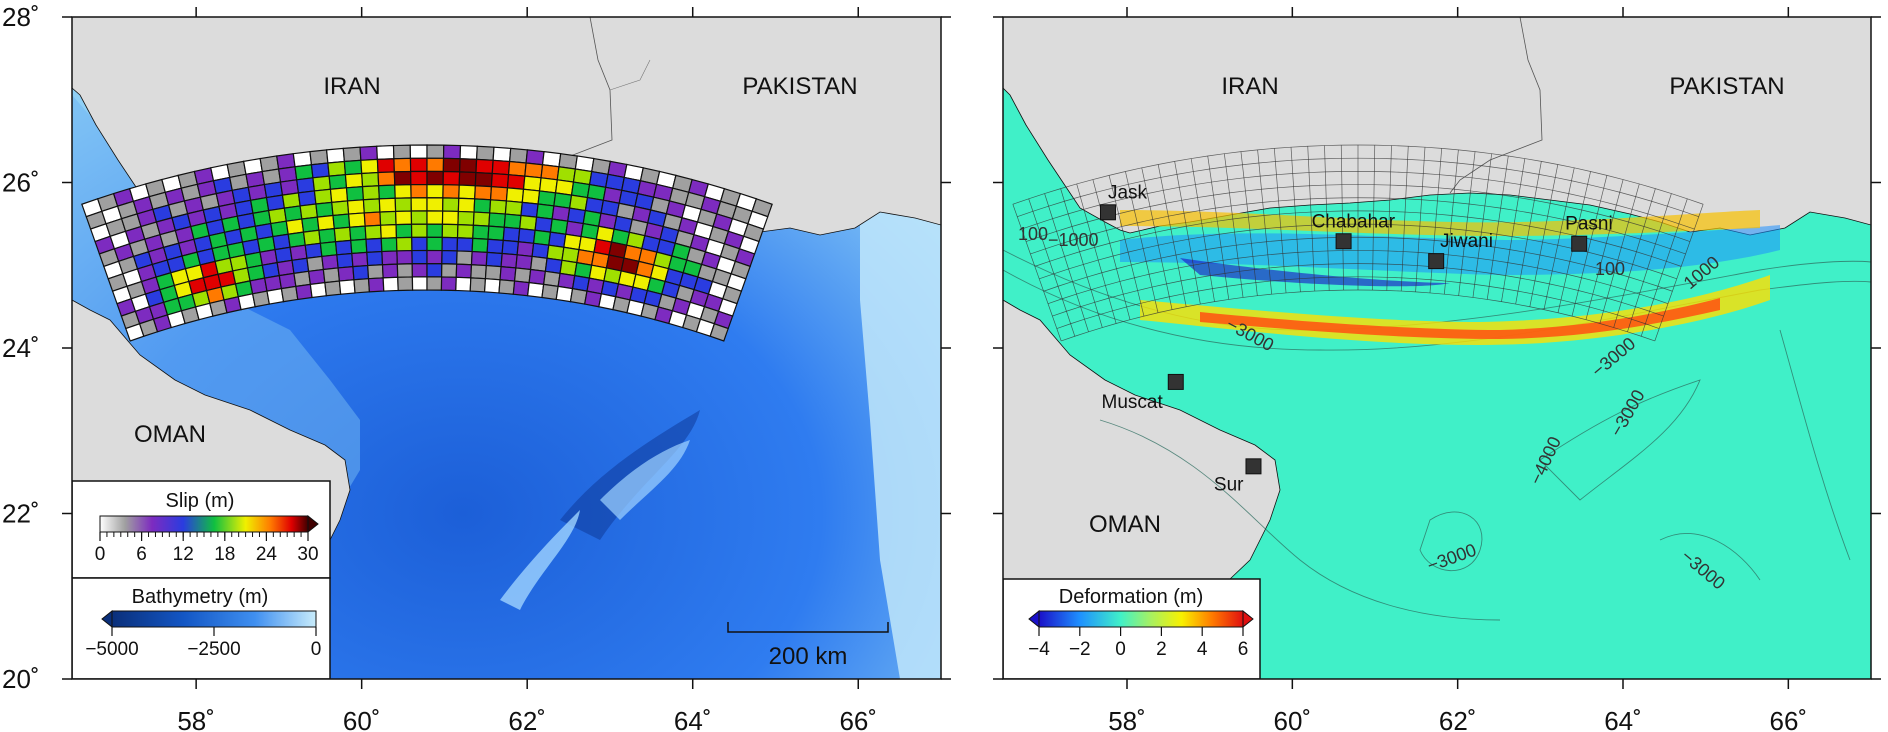 This screenshot has width=1888, height=732. What do you see at coordinates (200, 597) in the screenshot?
I see `bathymetry-legend-title: Bathymetry (m)` at bounding box center [200, 597].